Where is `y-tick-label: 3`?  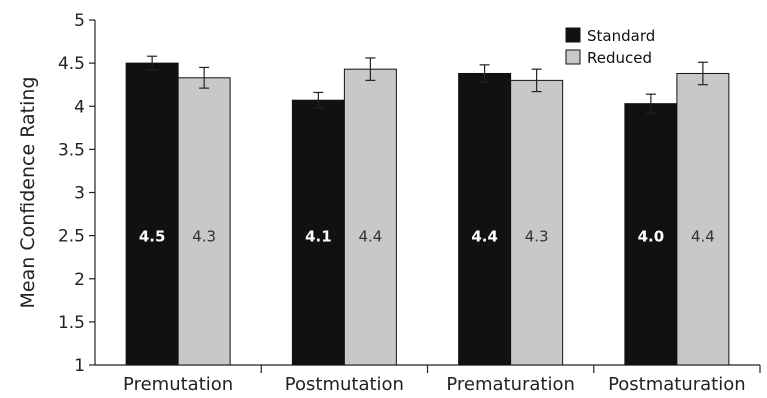 y-tick-label: 3 is located at coordinates (79, 194).